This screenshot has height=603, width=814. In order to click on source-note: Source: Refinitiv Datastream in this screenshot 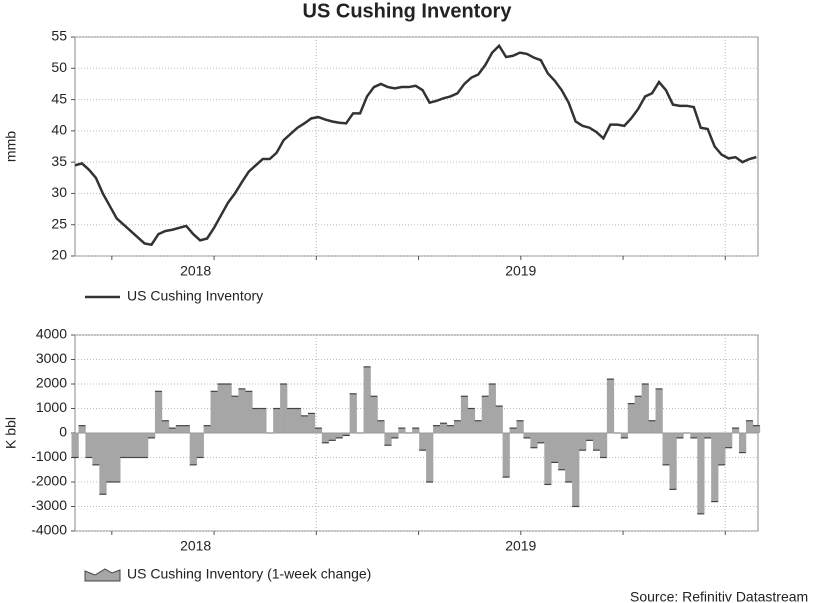, I will do `click(719, 596)`.